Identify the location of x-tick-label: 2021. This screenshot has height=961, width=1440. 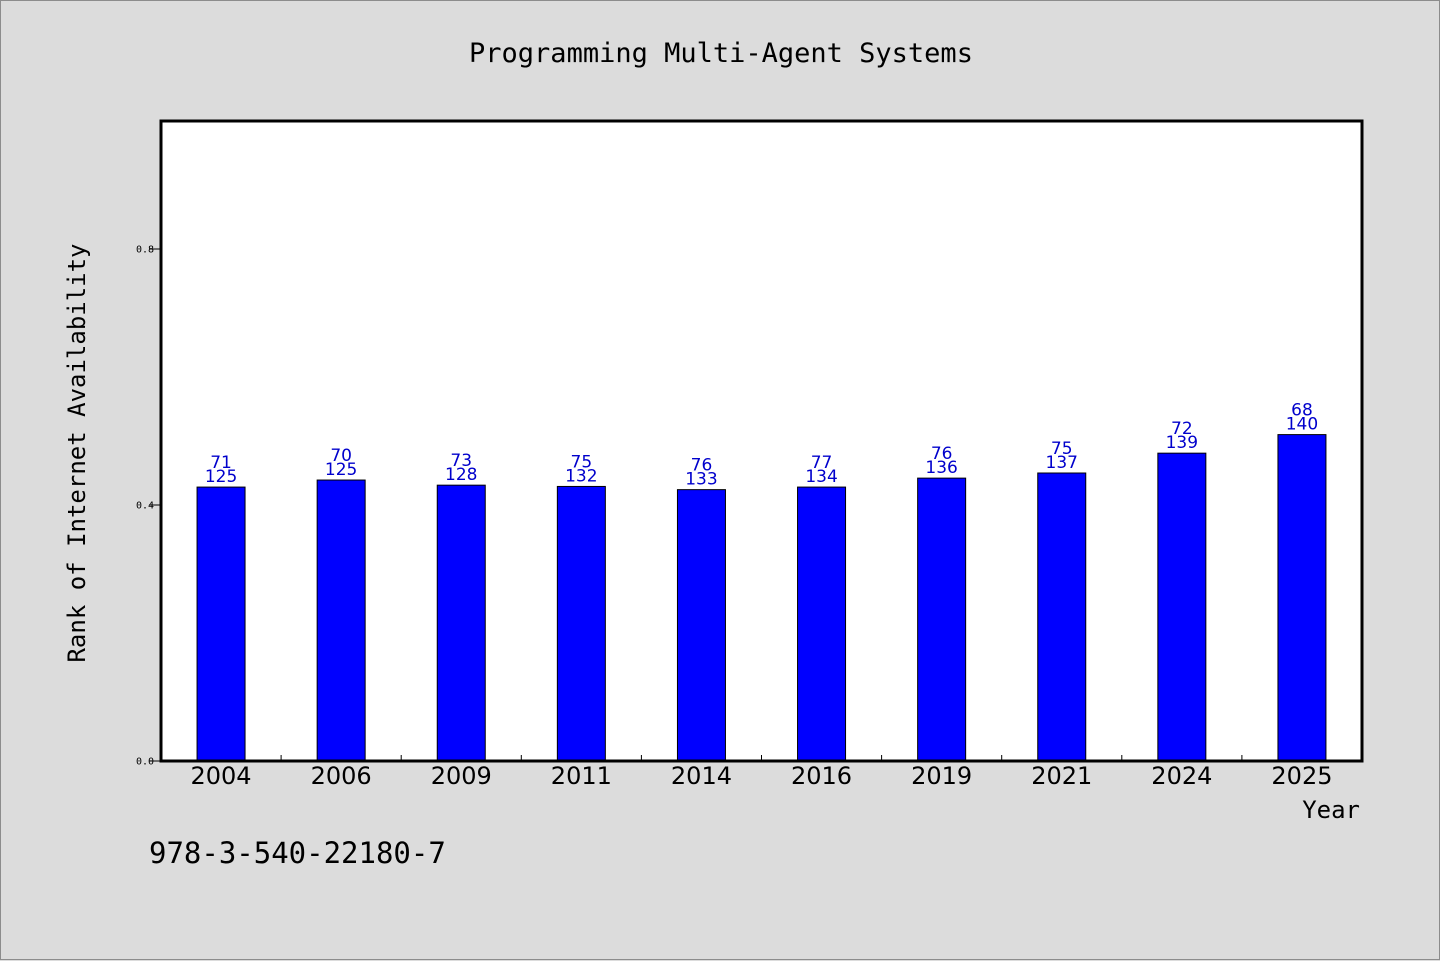
(1061, 776).